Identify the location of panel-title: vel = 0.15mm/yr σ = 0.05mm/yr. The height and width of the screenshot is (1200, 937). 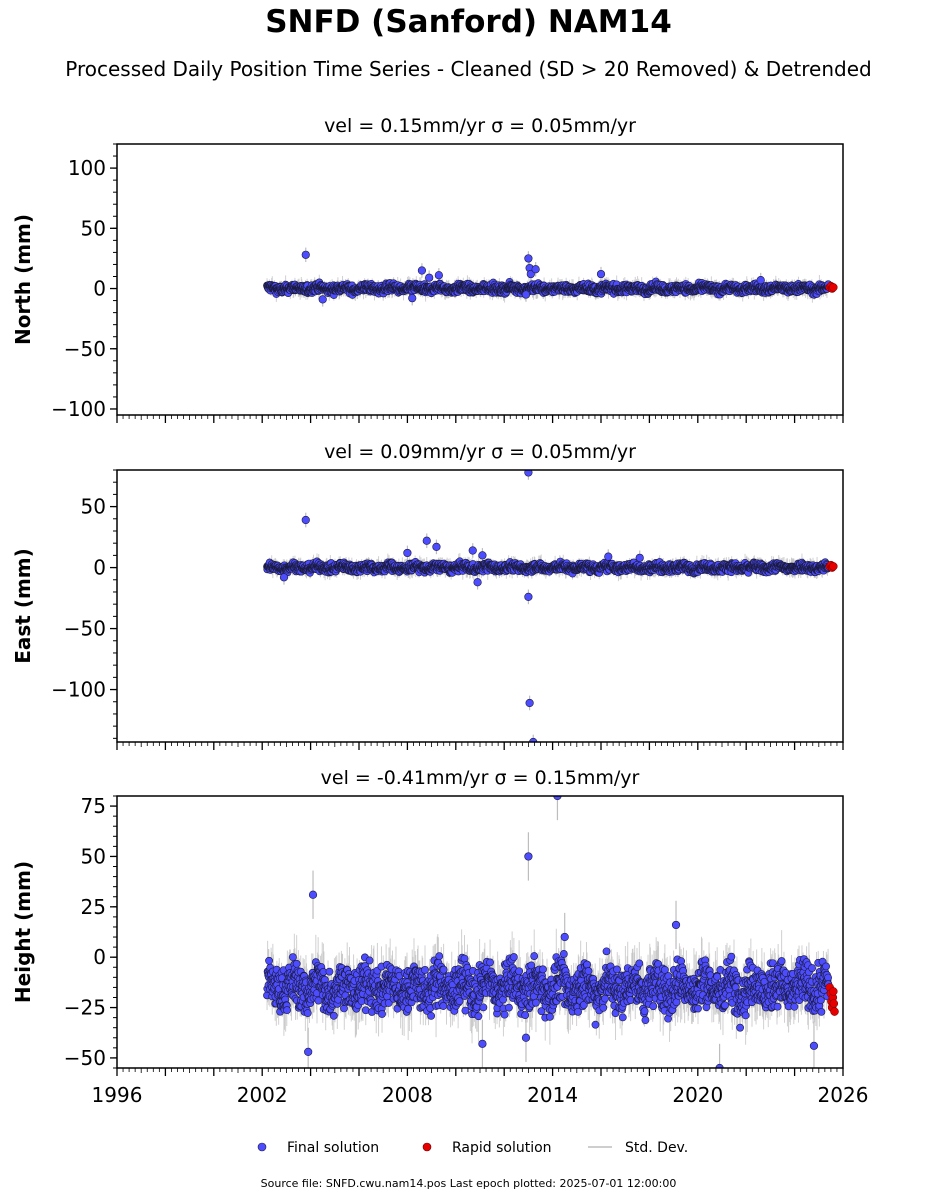
(480, 126).